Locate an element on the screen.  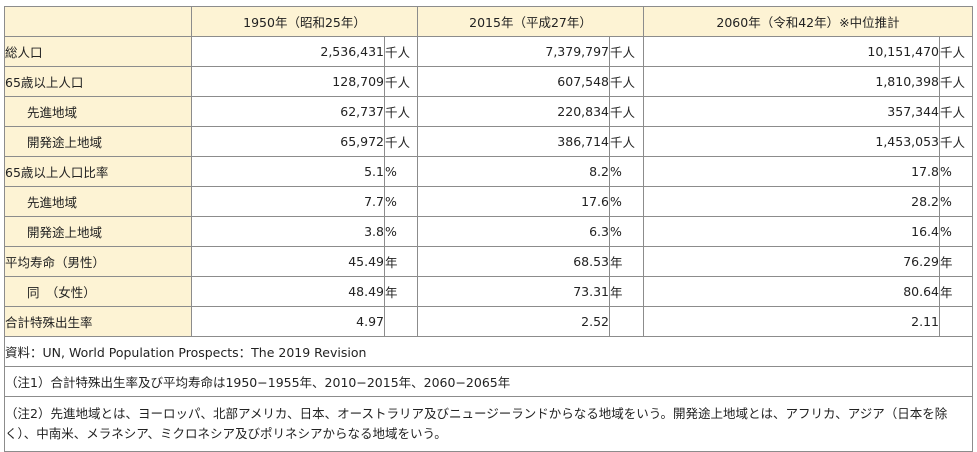
row-label: 65歳以上人口比率 is located at coordinates (98, 171).